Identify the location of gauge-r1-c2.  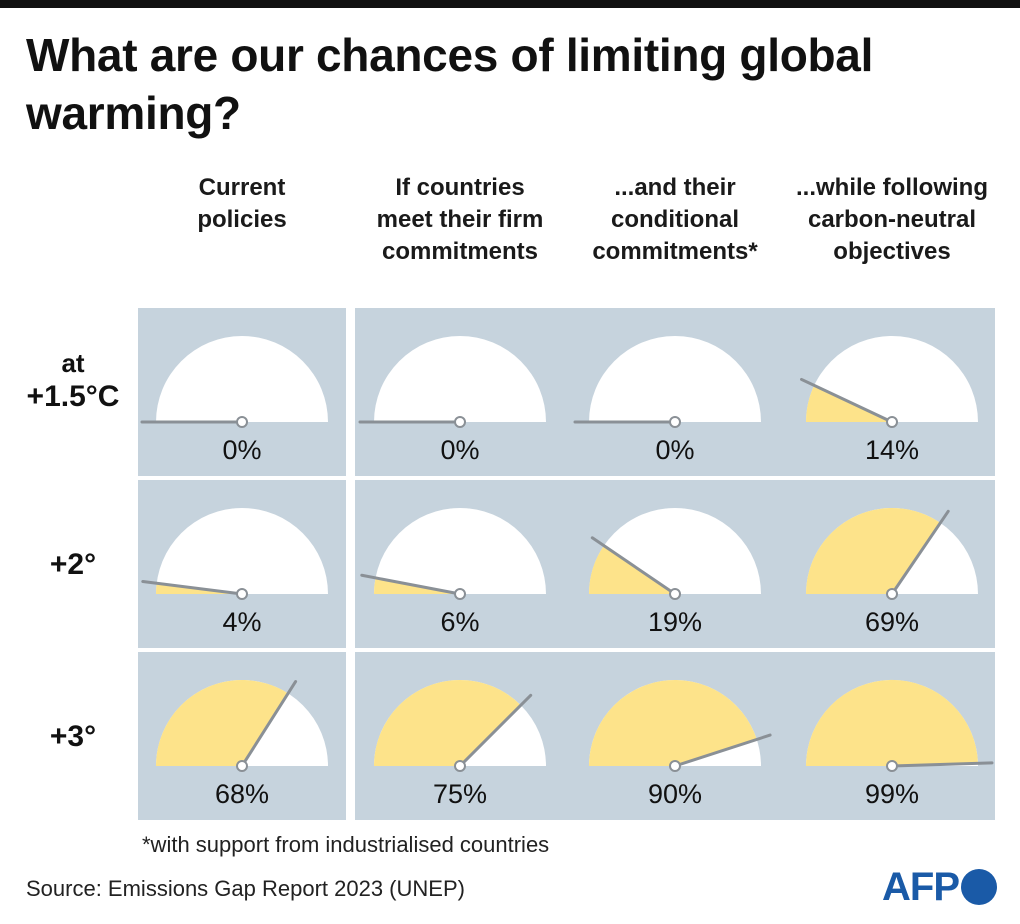
(452, 382).